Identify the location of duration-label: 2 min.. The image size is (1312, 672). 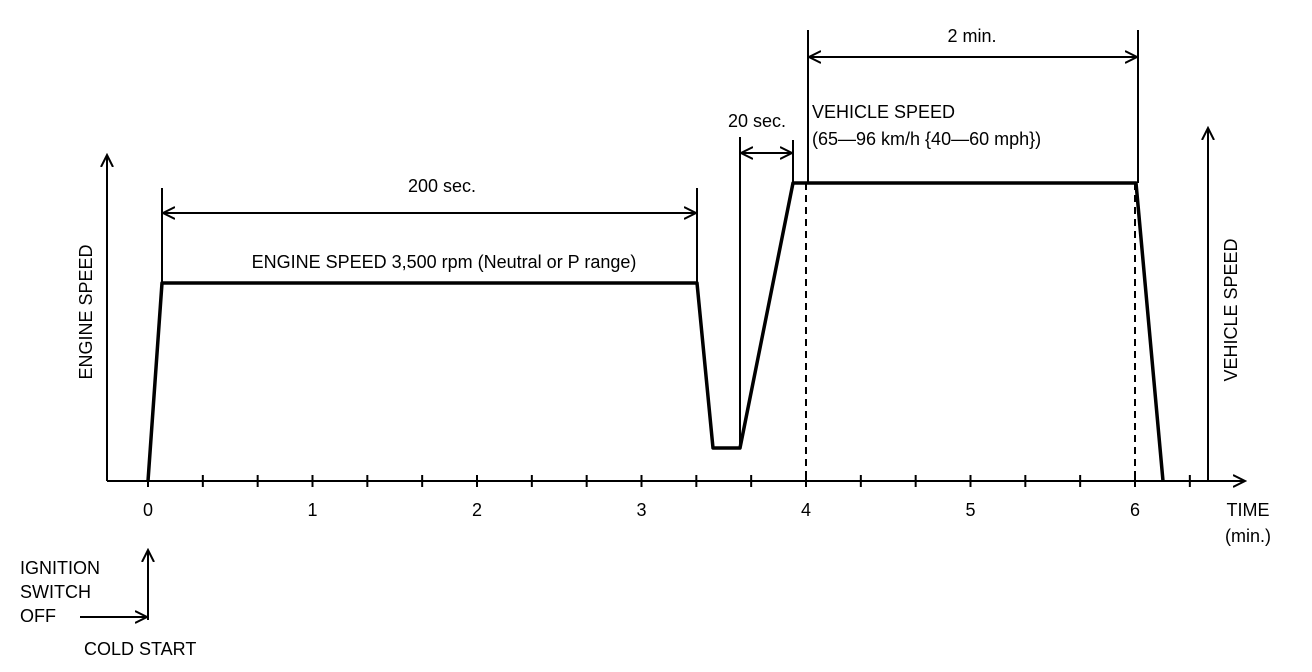
(971, 36).